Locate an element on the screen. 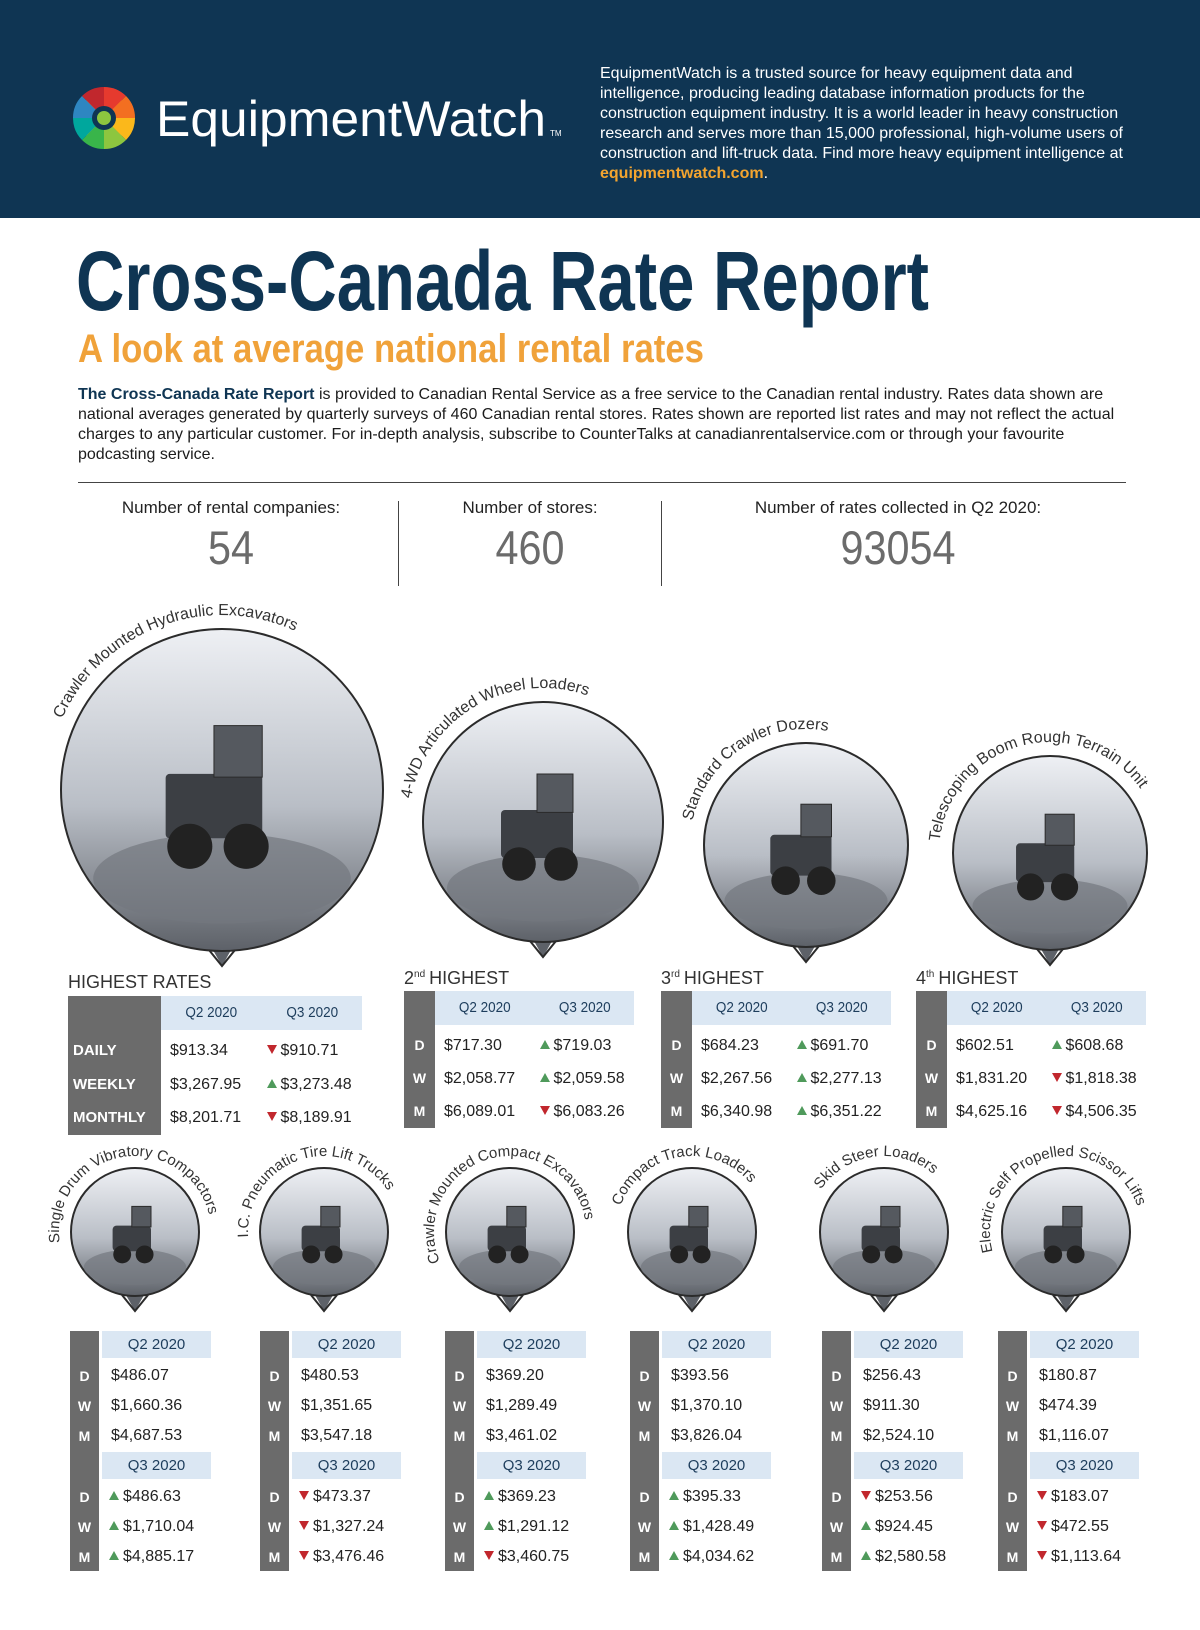 This screenshot has height=1630, width=1200. q2-rate: $4,625.16 is located at coordinates (992, 1111).